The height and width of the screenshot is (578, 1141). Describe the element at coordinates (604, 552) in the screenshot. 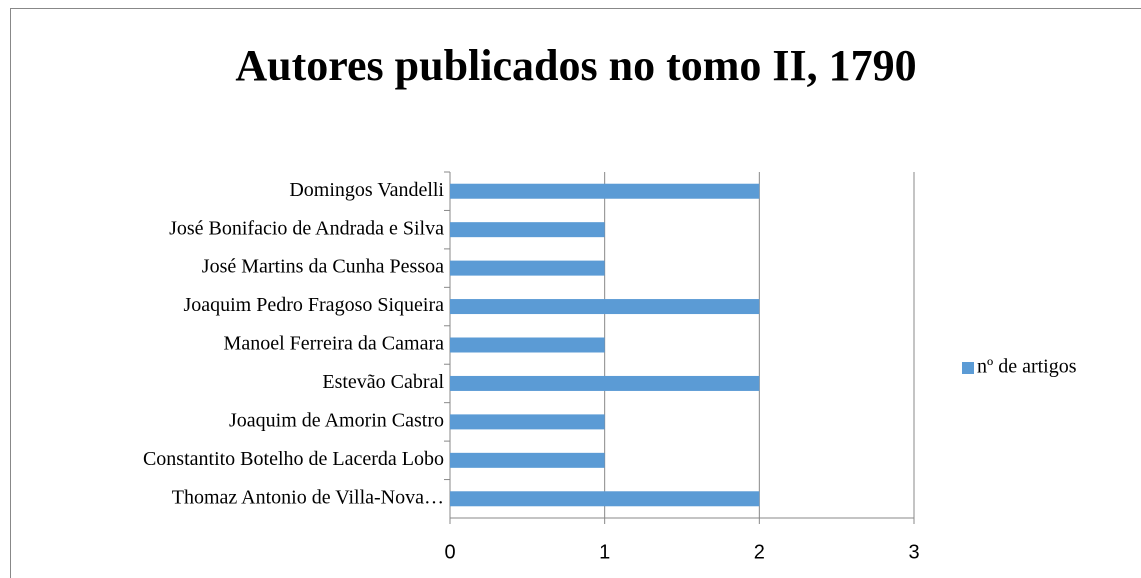

I see `x-tick-label: 1` at that location.